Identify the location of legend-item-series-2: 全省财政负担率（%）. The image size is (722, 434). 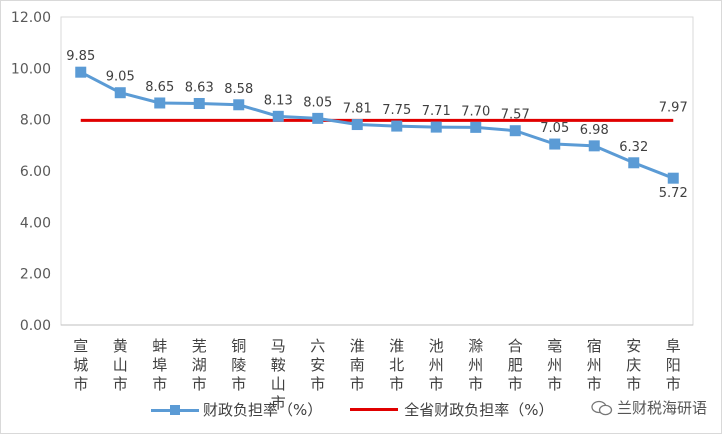
(452, 409).